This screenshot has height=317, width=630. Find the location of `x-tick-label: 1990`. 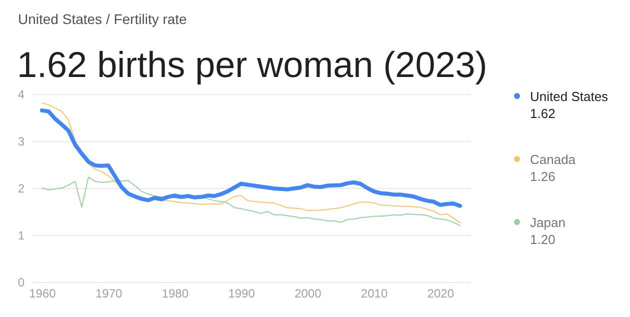

x-tick-label: 1990 is located at coordinates (242, 293).